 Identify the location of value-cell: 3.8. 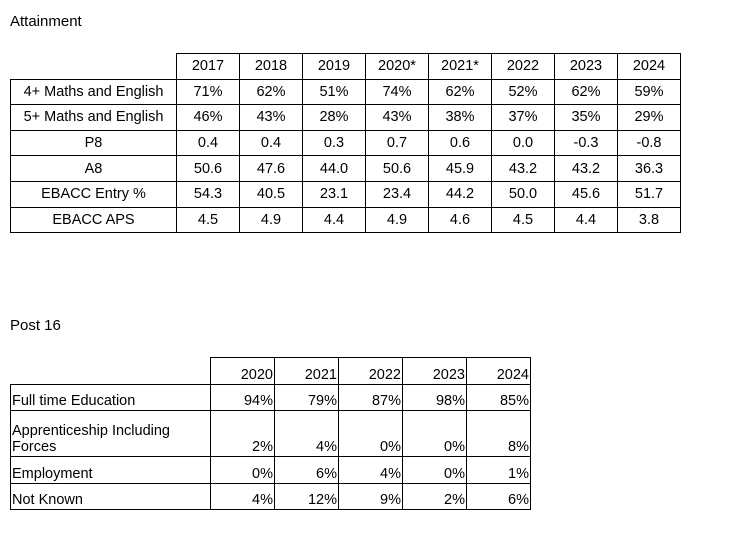
(649, 220).